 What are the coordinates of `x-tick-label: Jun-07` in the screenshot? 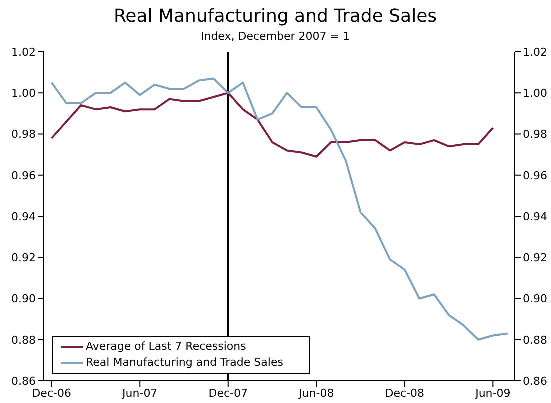 It's located at (140, 393).